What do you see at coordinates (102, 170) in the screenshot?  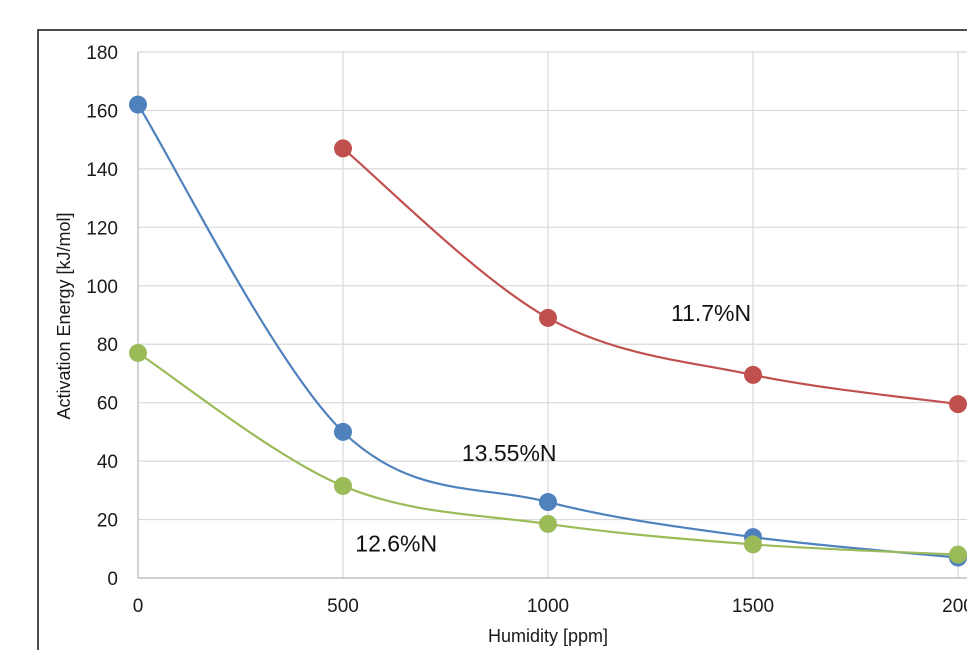 I see `y-tick-label: 140` at bounding box center [102, 170].